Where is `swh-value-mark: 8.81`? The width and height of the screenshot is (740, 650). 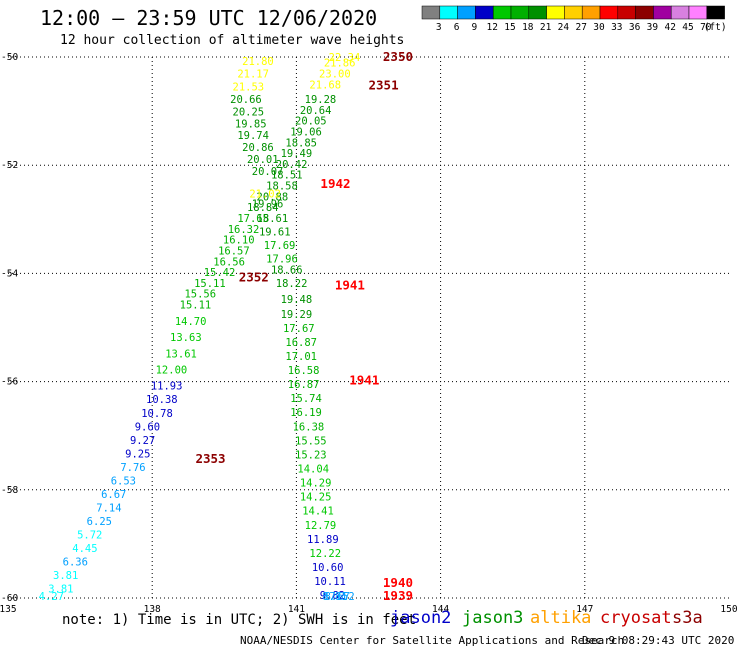 swh-value-mark: 8.81 is located at coordinates (334, 597).